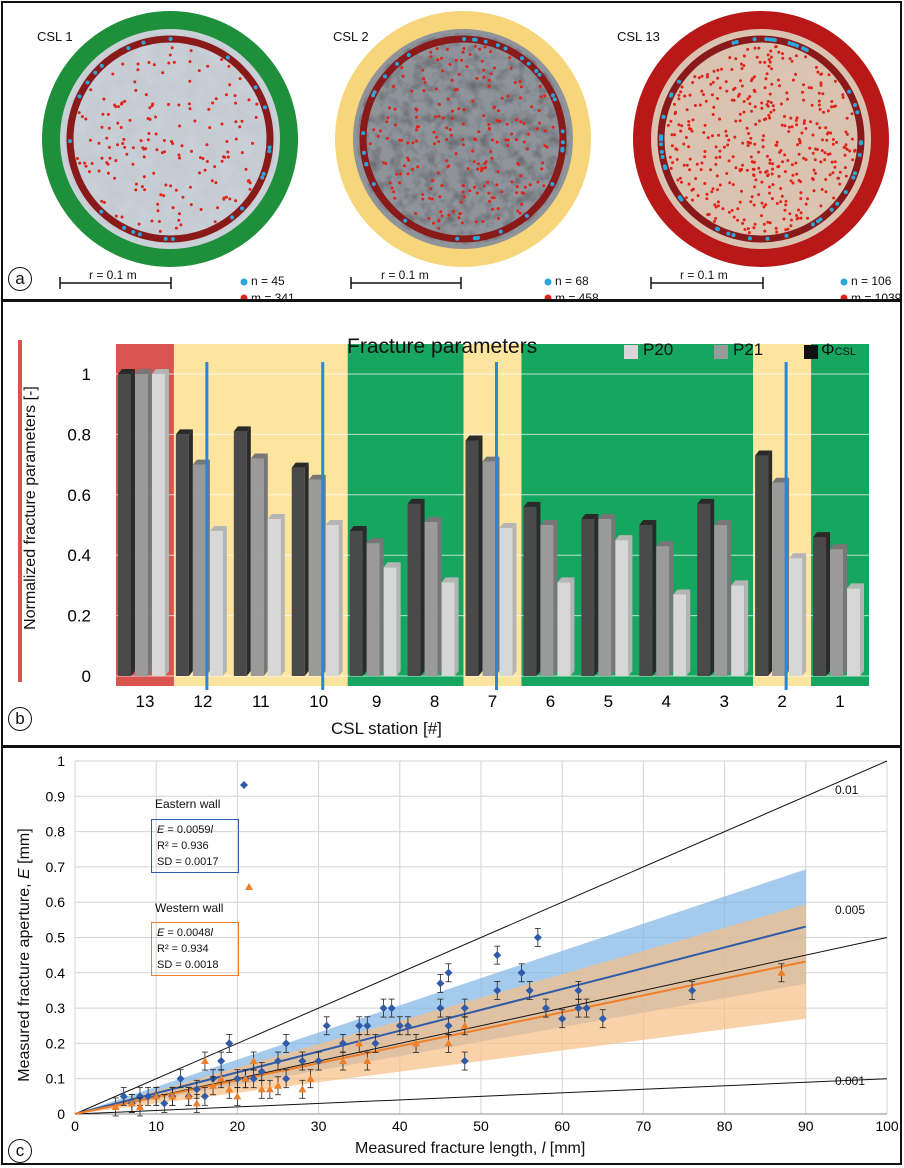 This screenshot has width=904, height=1168. What do you see at coordinates (405, 275) in the screenshot?
I see `scale-label: r = 0.1 m` at bounding box center [405, 275].